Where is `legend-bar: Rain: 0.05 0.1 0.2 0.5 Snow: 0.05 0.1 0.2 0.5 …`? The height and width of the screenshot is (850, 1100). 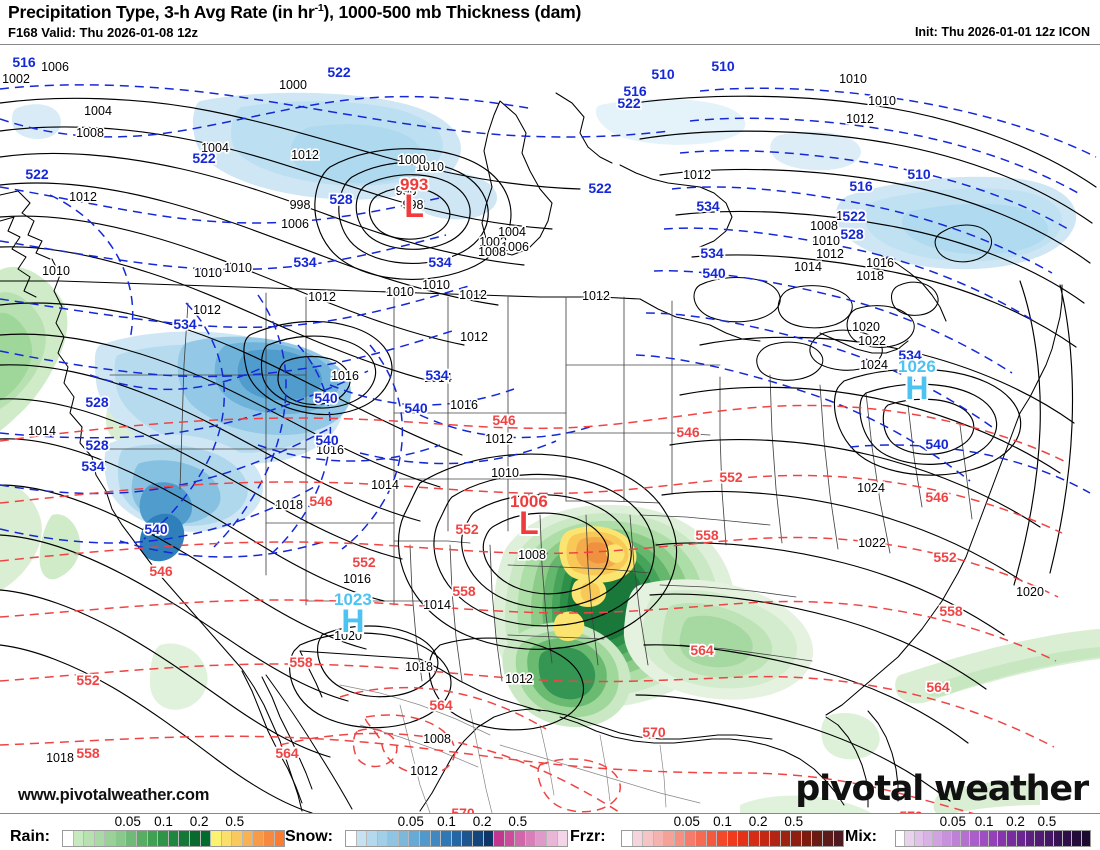 legend-bar: Rain: 0.05 0.1 0.2 0.5 Snow: 0.05 0.1 0.2 0.5 … is located at coordinates (550, 832).